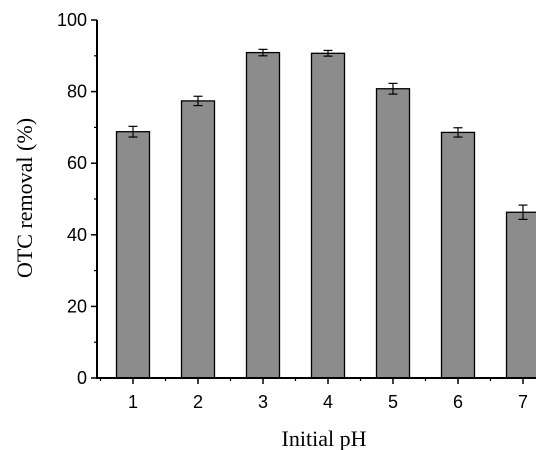 The image size is (536, 450). Describe the element at coordinates (133, 402) in the screenshot. I see `x-tick-label: 1` at that location.